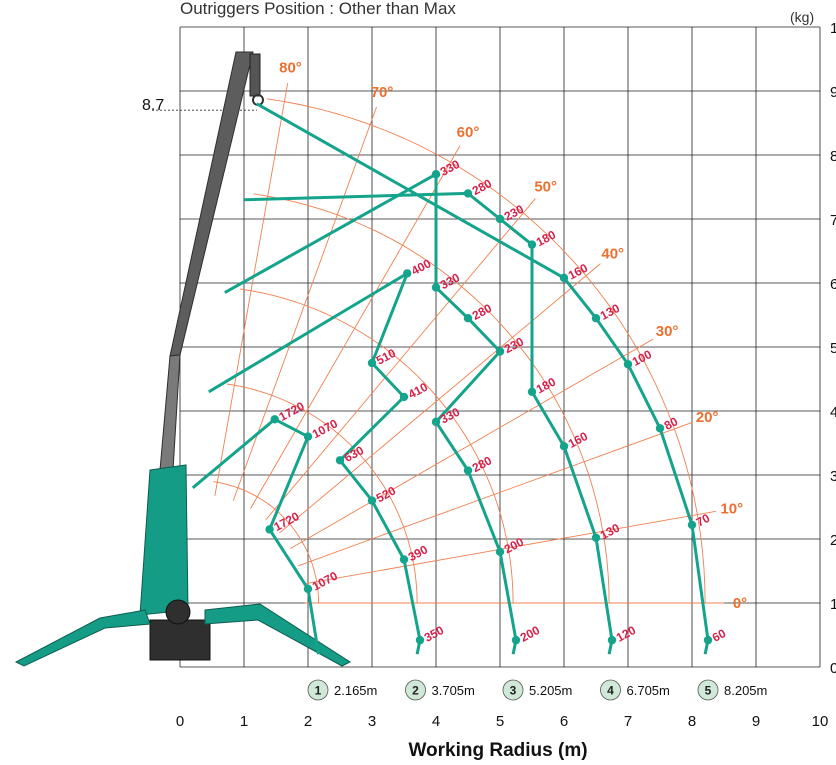  I want to click on series-radius-label: 3.705m, so click(453, 690).